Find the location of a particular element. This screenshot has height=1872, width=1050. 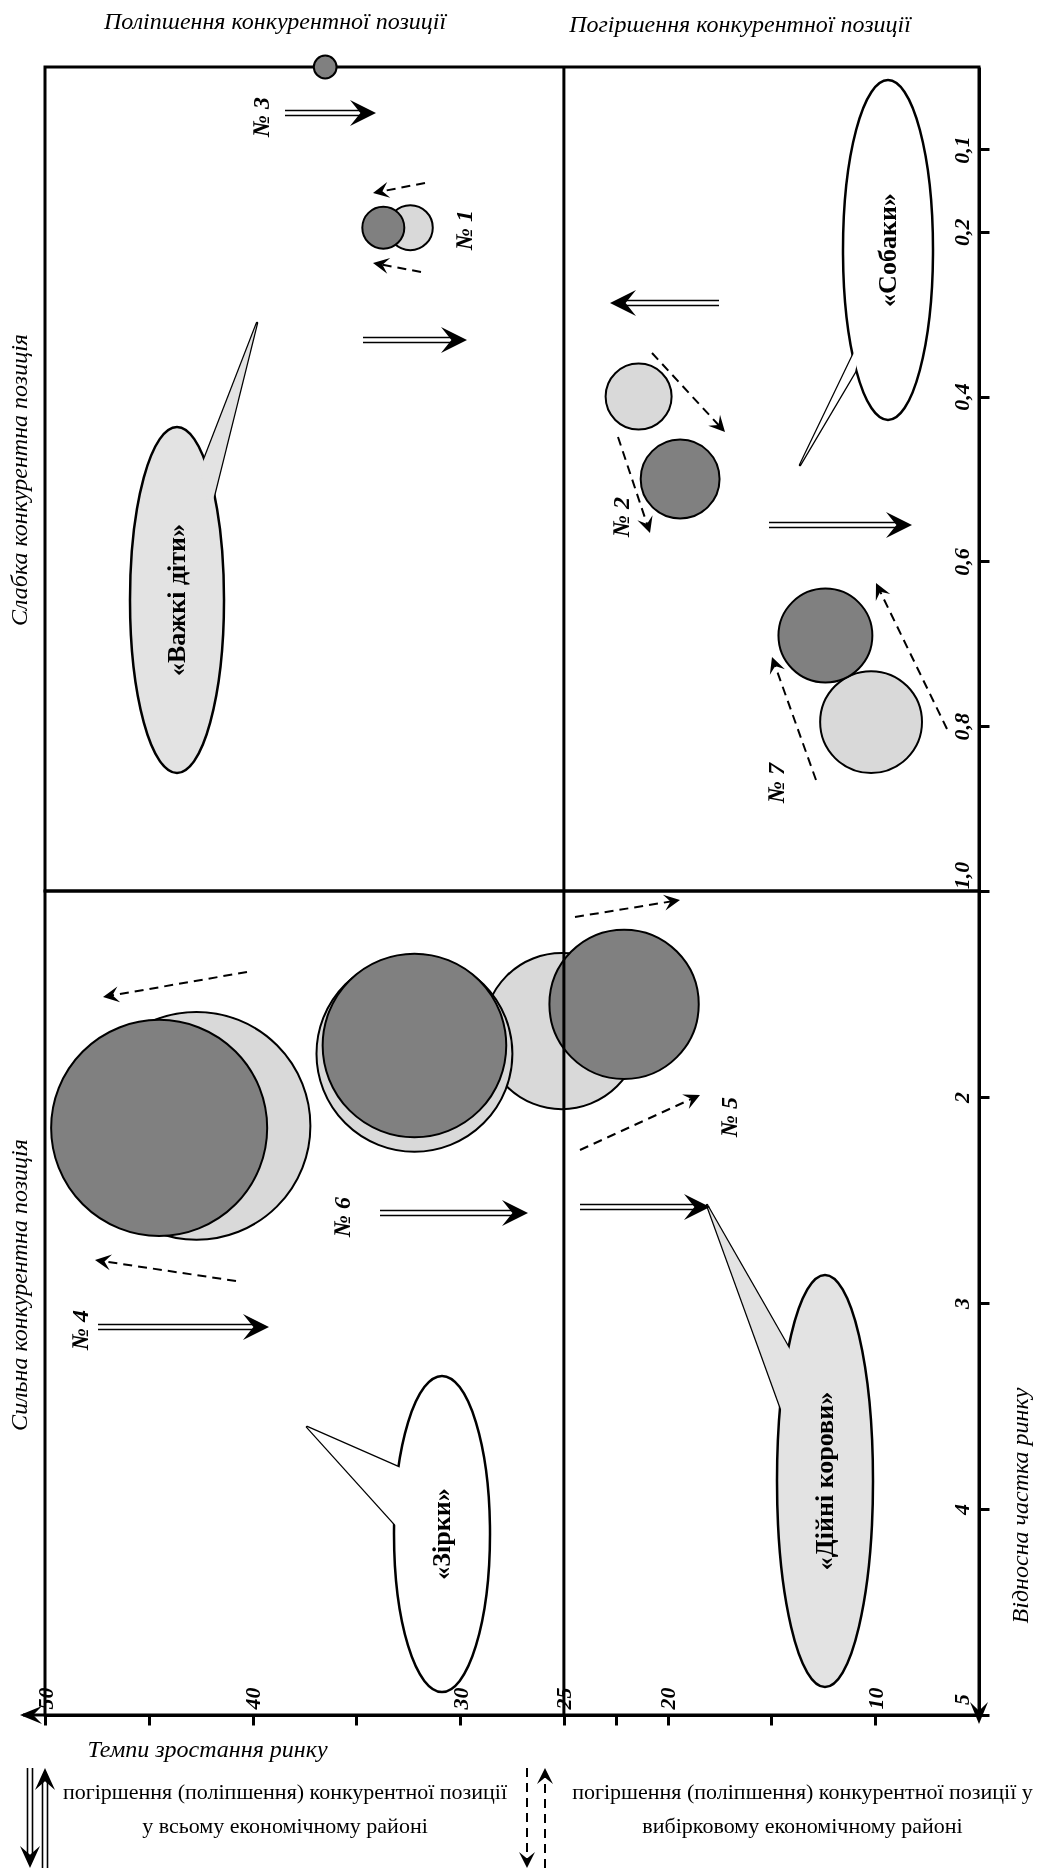

y-tick-label: 2 is located at coordinates (961, 1098).